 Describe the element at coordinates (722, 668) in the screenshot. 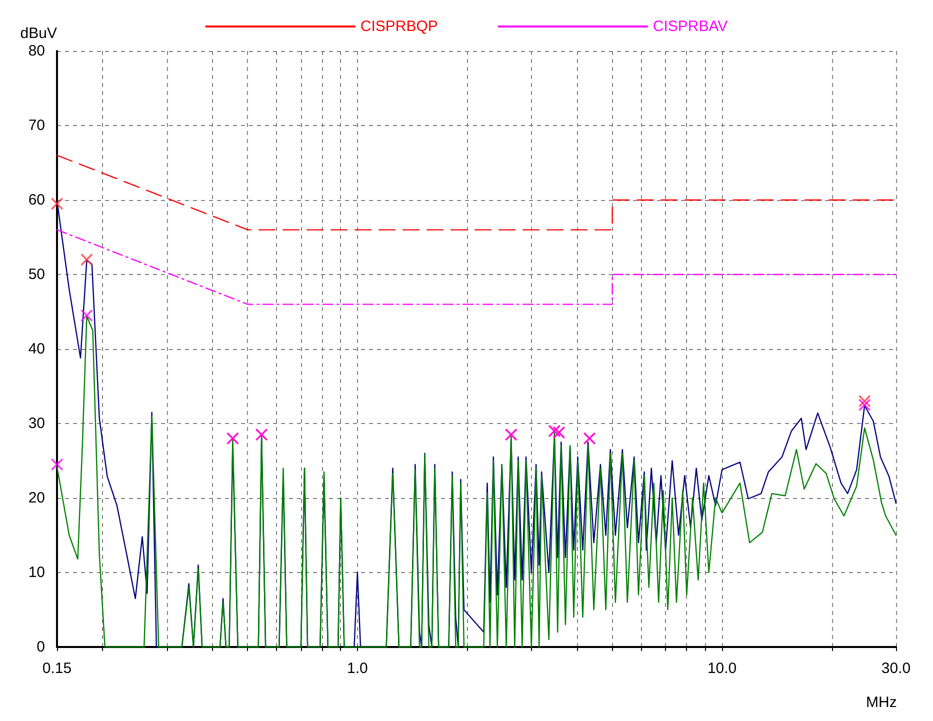

I see `x-tick-label: 10.0` at that location.